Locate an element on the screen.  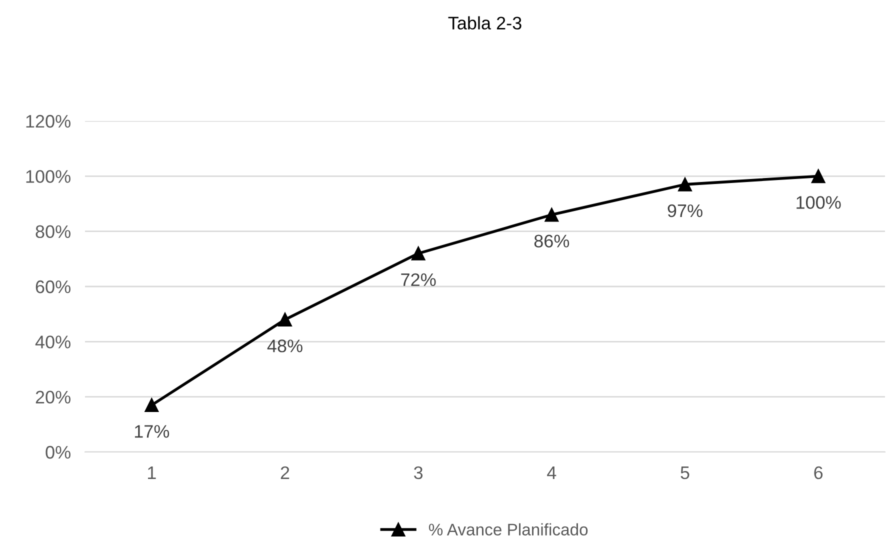
x-tick-label: 4 is located at coordinates (551, 472).